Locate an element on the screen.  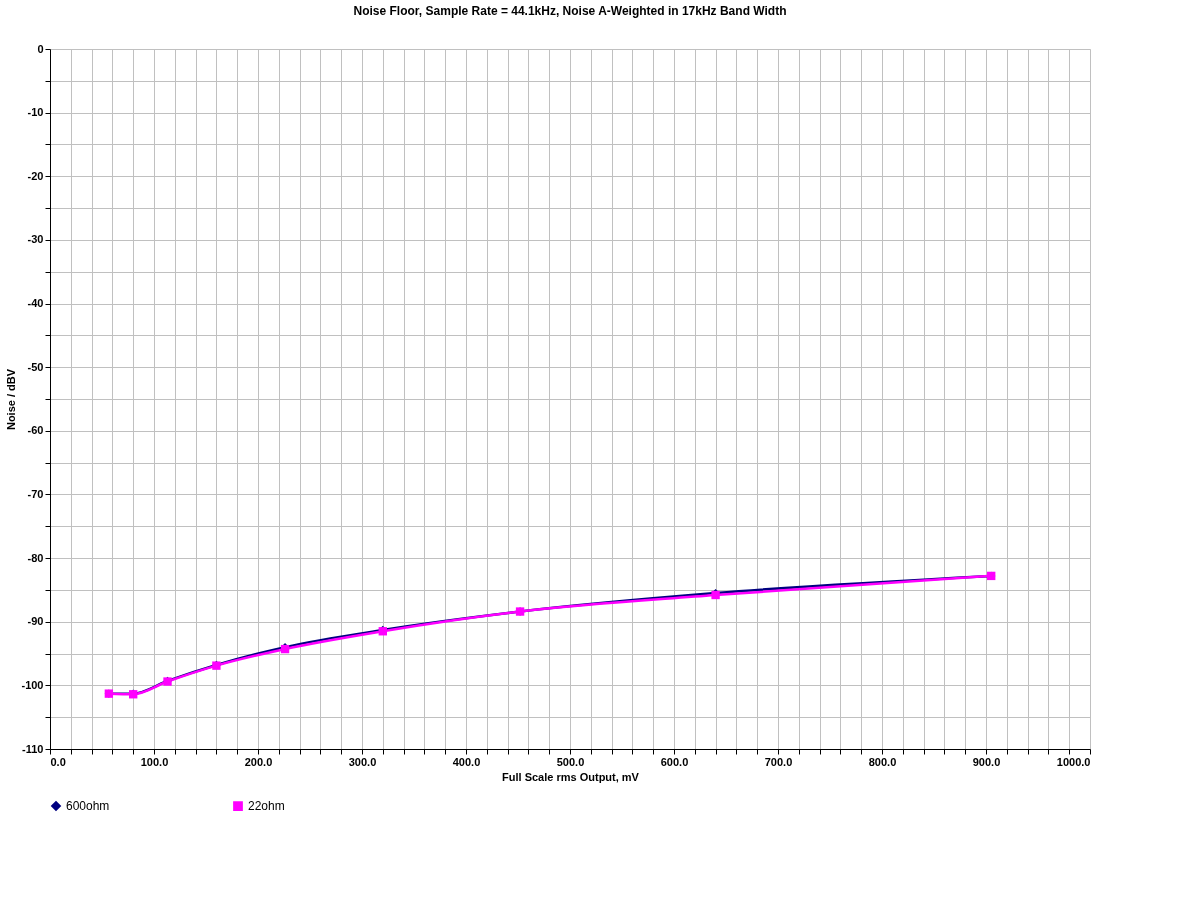
x-tick-label: 700.0 is located at coordinates (778, 761).